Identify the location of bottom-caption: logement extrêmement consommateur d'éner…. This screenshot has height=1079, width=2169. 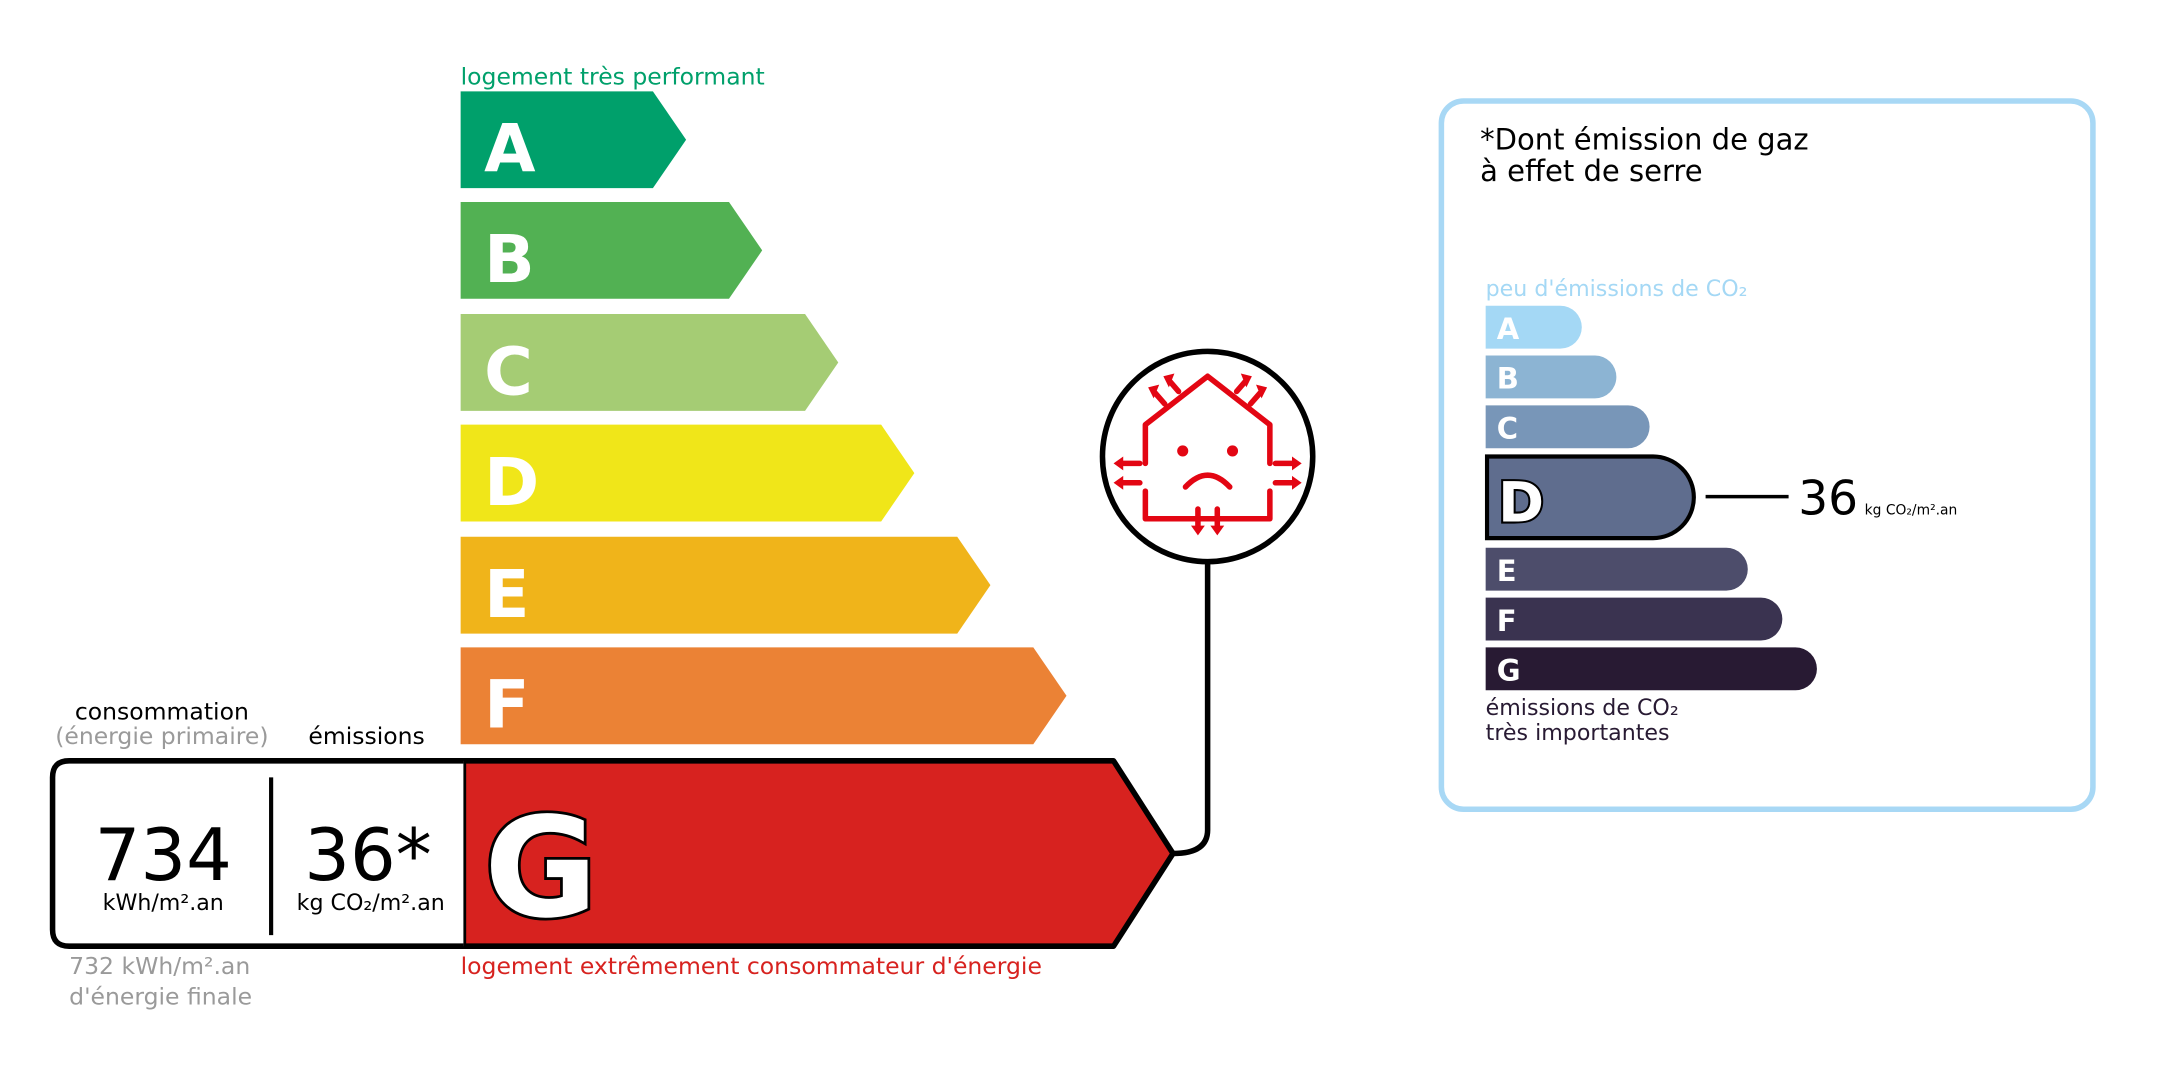
(751, 966).